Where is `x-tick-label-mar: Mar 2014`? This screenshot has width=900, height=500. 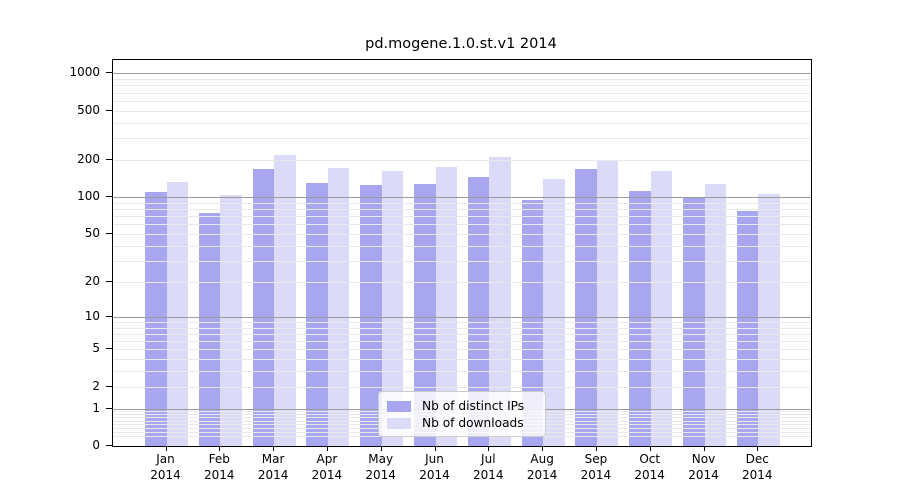 x-tick-label-mar: Mar 2014 is located at coordinates (273, 467).